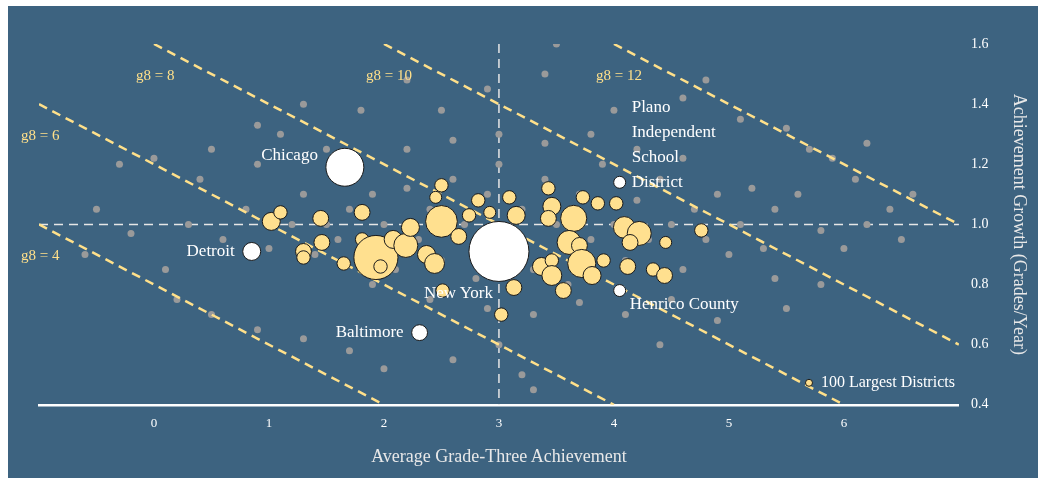 The image size is (1045, 485). I want to click on annotation: Plano Independent School District, so click(673, 143).